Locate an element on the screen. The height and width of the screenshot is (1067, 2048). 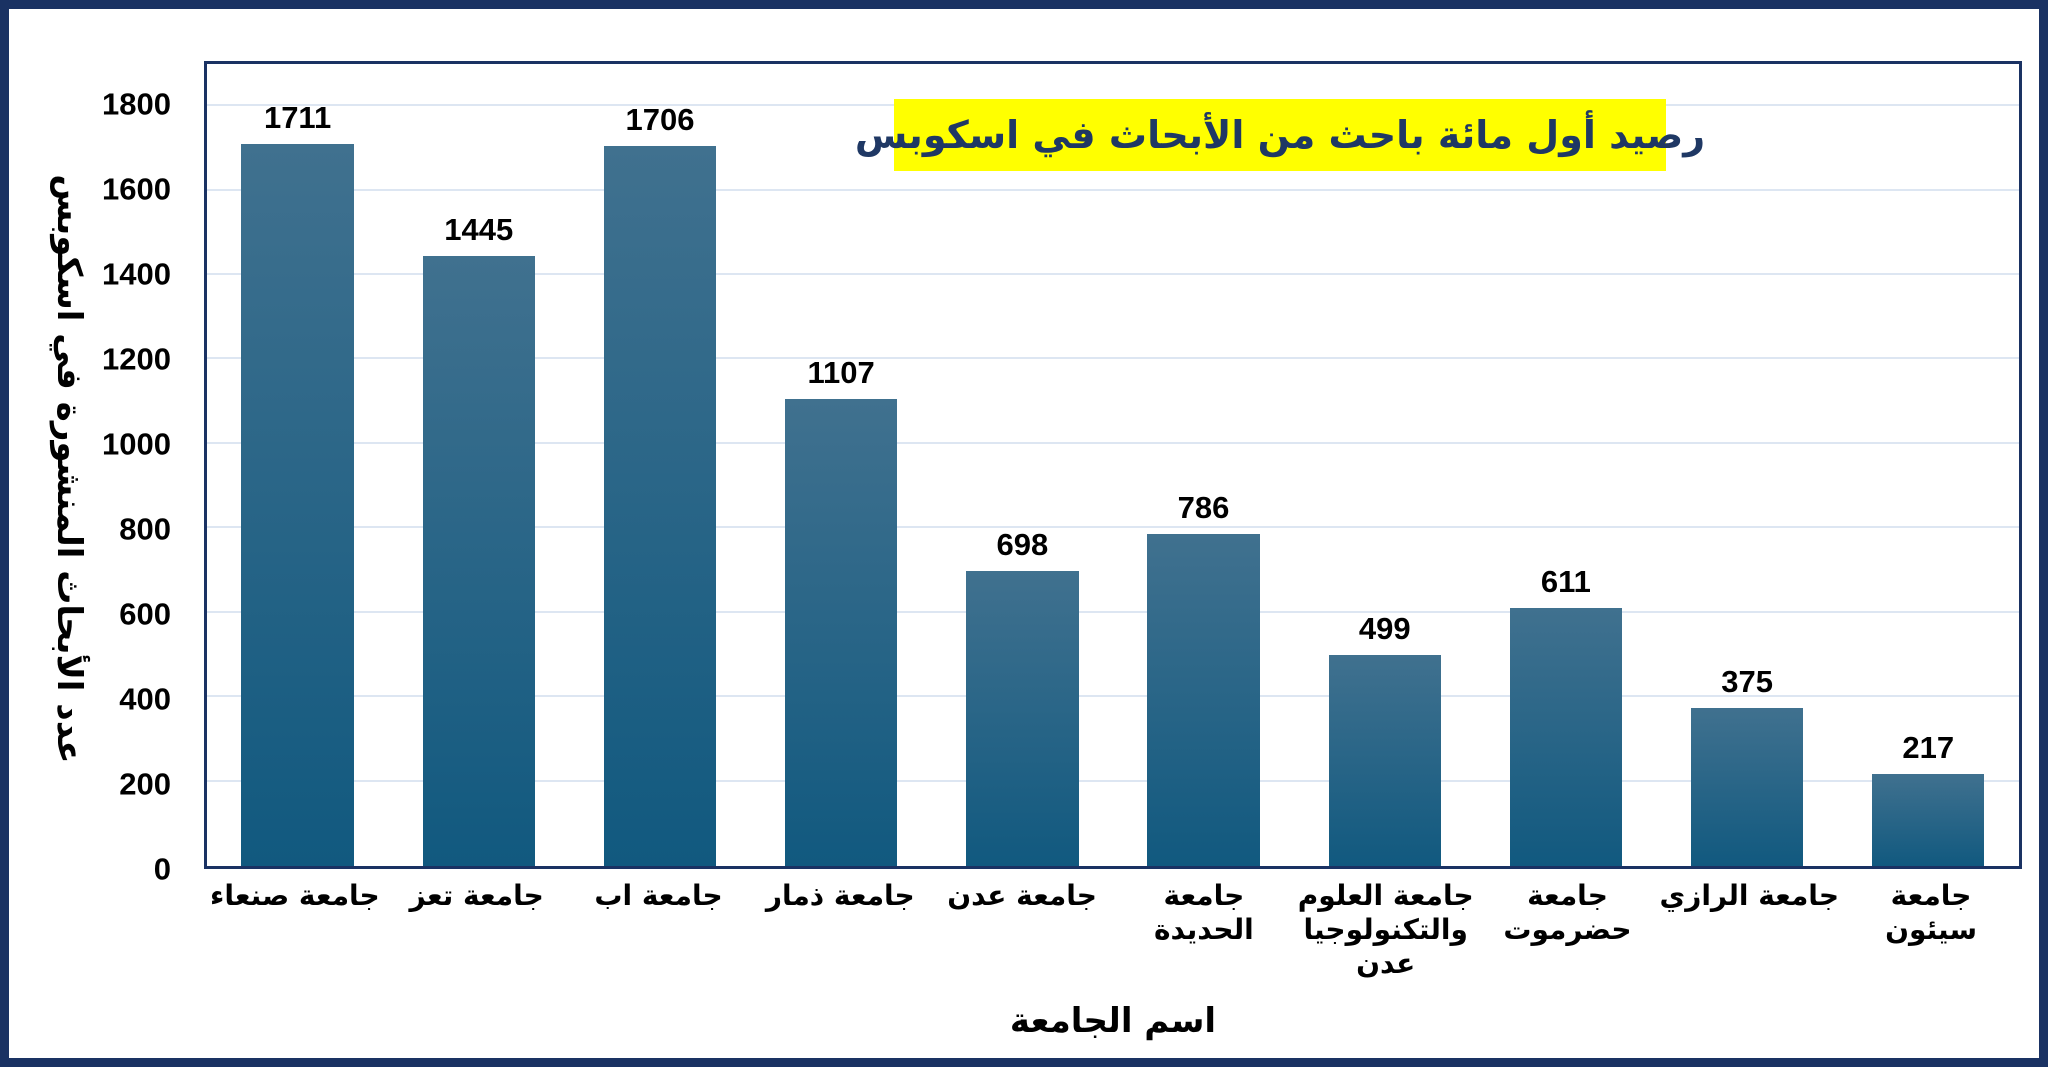
y-tick-label: 200 is located at coordinates (145, 784).